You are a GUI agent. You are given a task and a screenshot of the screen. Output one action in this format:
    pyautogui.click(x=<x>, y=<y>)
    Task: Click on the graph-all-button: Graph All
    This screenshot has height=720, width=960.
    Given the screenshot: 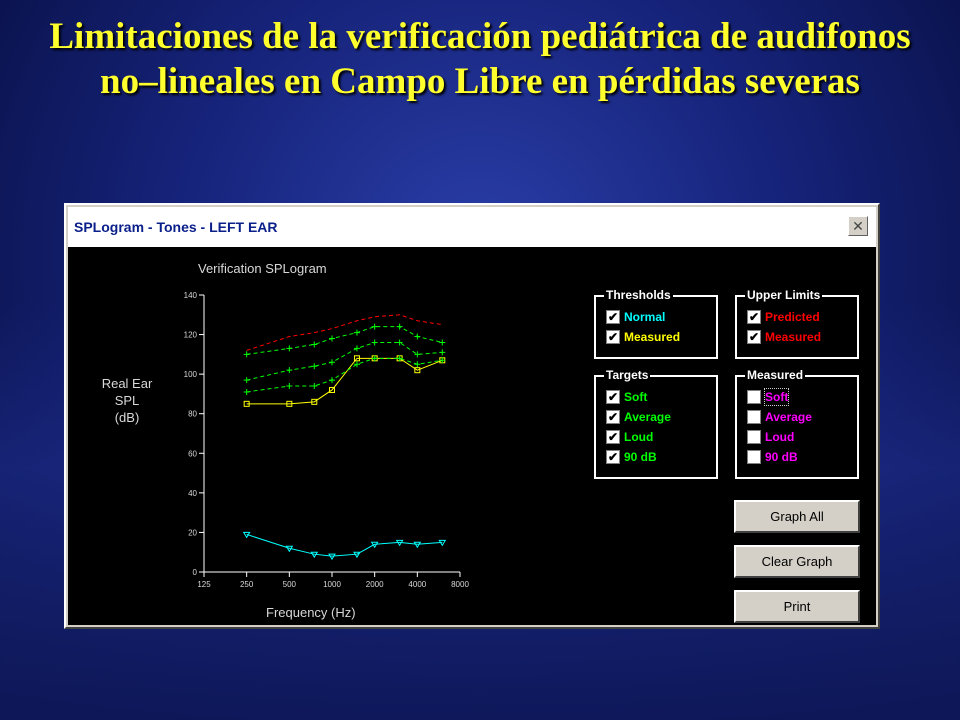 What is the action you would take?
    pyautogui.click(x=797, y=516)
    